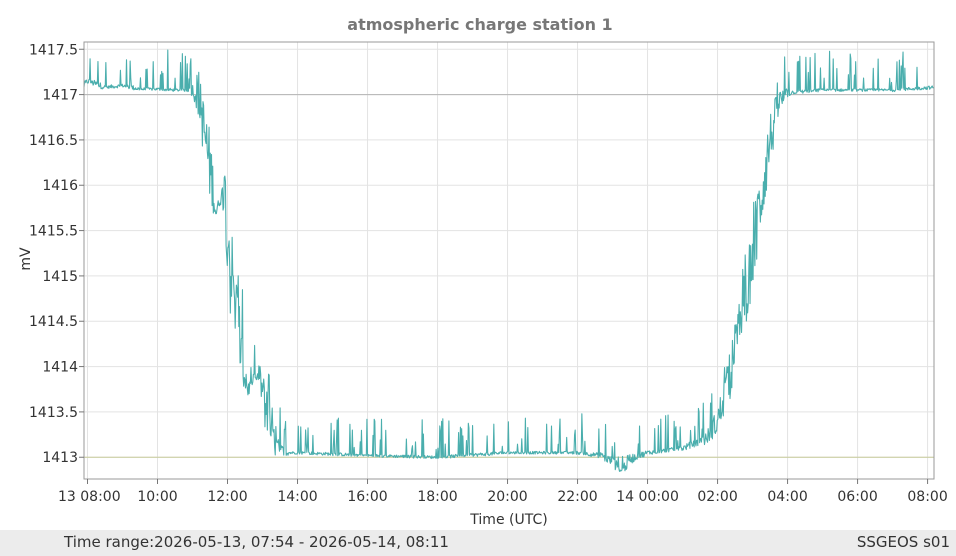 The width and height of the screenshot is (956, 556). What do you see at coordinates (60, 458) in the screenshot?
I see `y-tick-label: 1413` at bounding box center [60, 458].